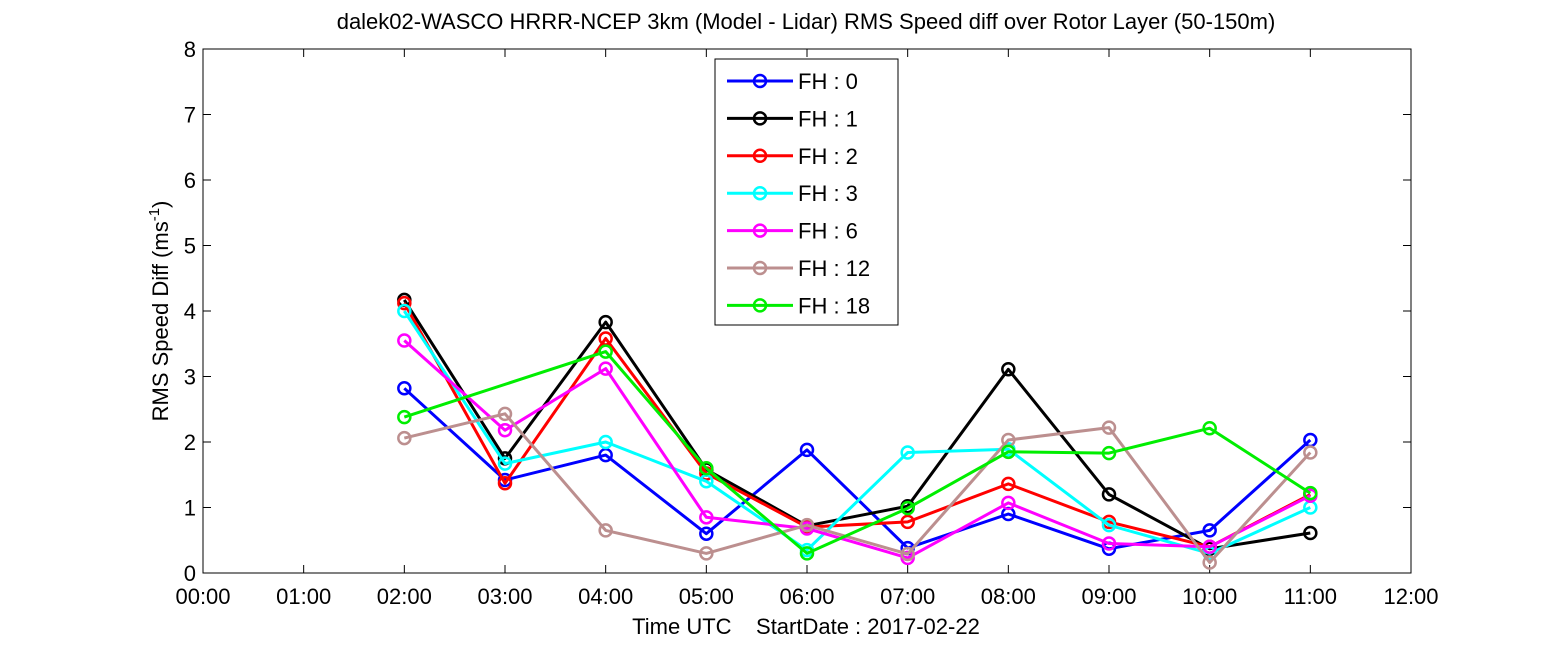 The width and height of the screenshot is (1559, 656). Describe the element at coordinates (190, 180) in the screenshot. I see `y-tick-label: 6` at that location.